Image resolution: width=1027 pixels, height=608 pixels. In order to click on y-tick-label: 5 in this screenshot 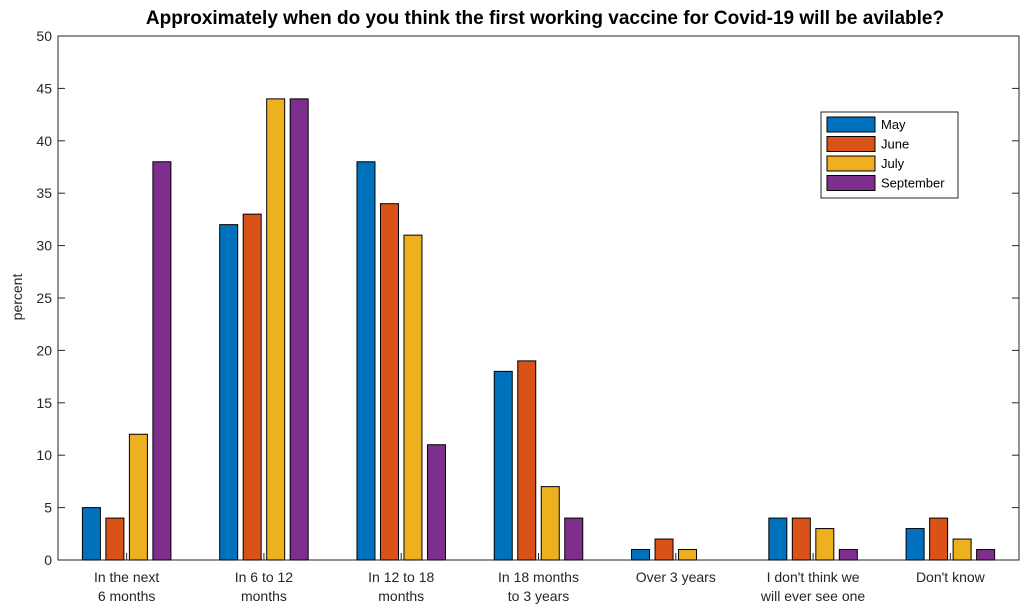, I will do `click(48, 508)`.